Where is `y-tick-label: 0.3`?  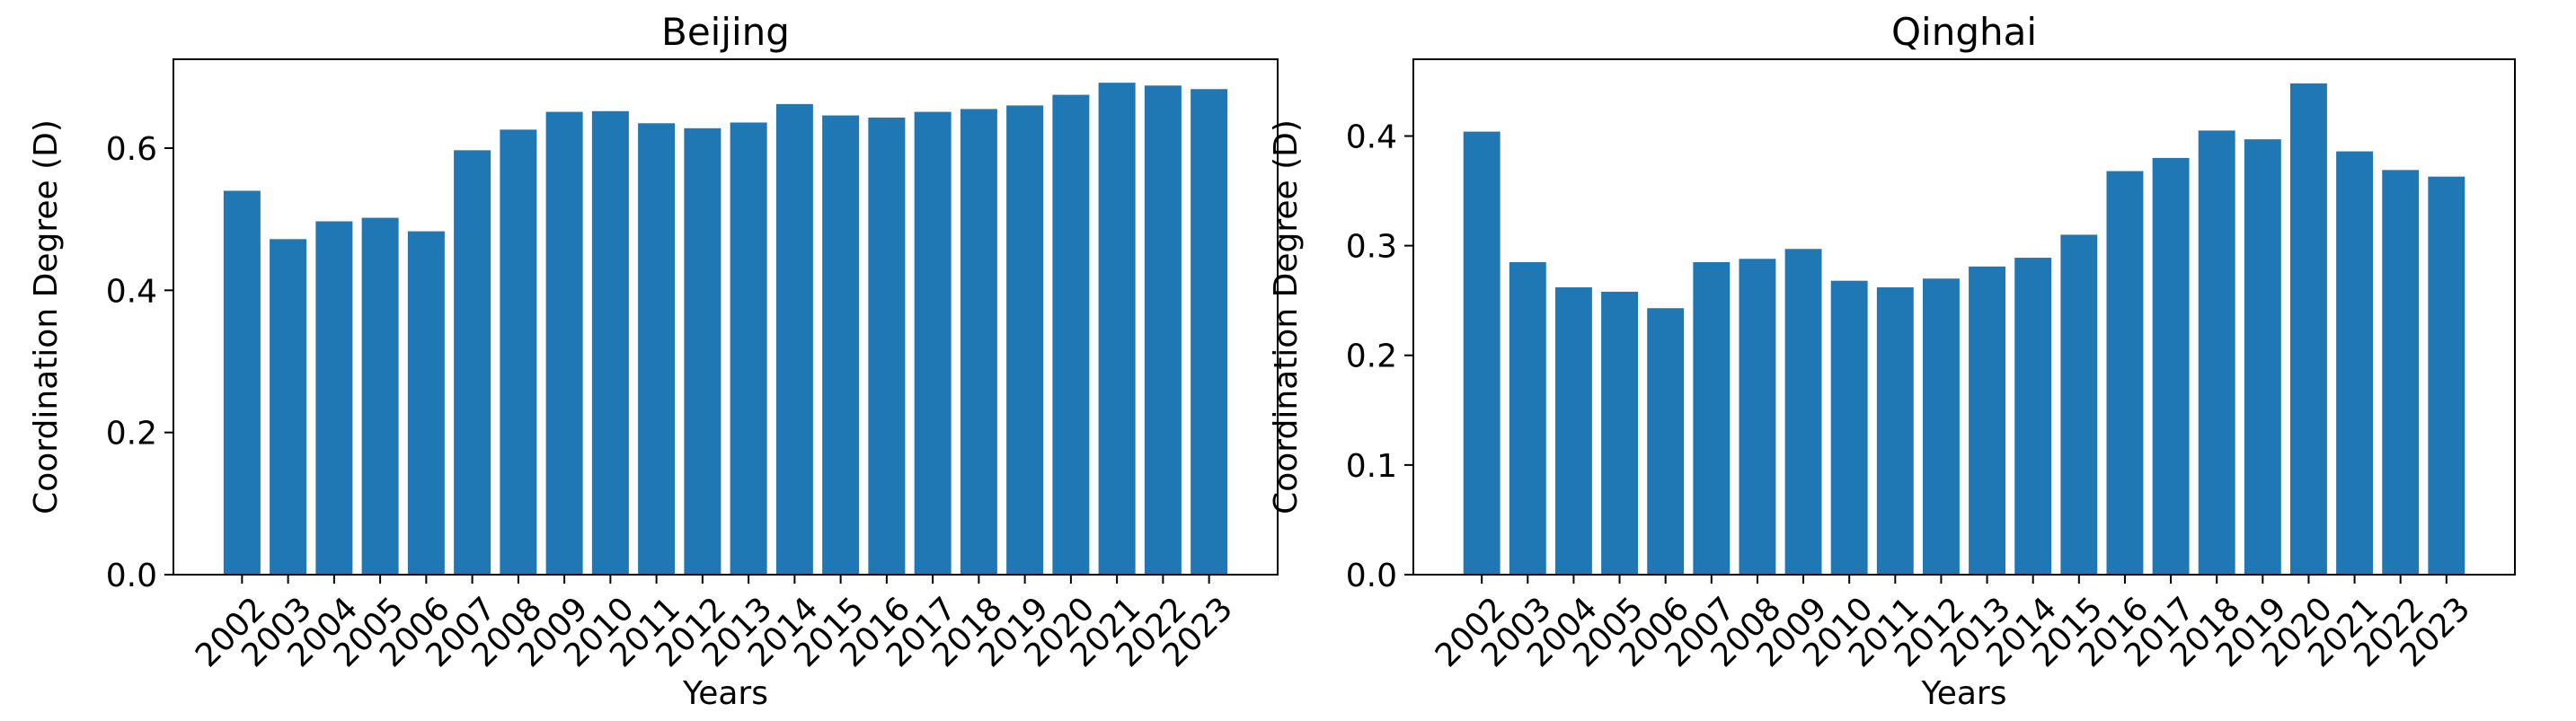 y-tick-label: 0.3 is located at coordinates (1371, 247).